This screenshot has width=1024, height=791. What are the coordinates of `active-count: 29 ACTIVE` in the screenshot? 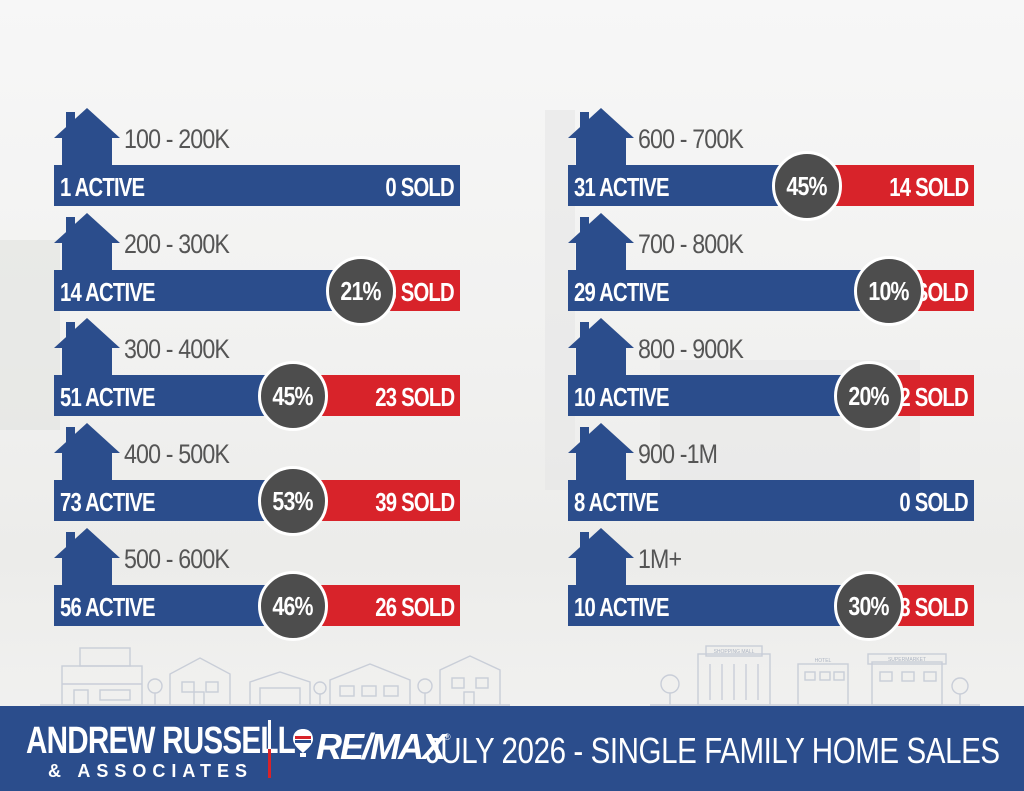 It's located at (622, 292).